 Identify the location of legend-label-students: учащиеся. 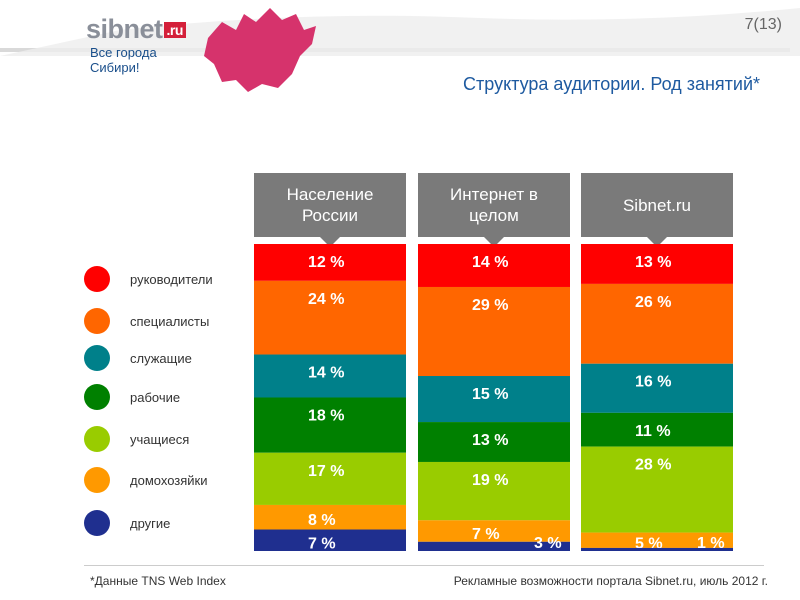
(160, 439).